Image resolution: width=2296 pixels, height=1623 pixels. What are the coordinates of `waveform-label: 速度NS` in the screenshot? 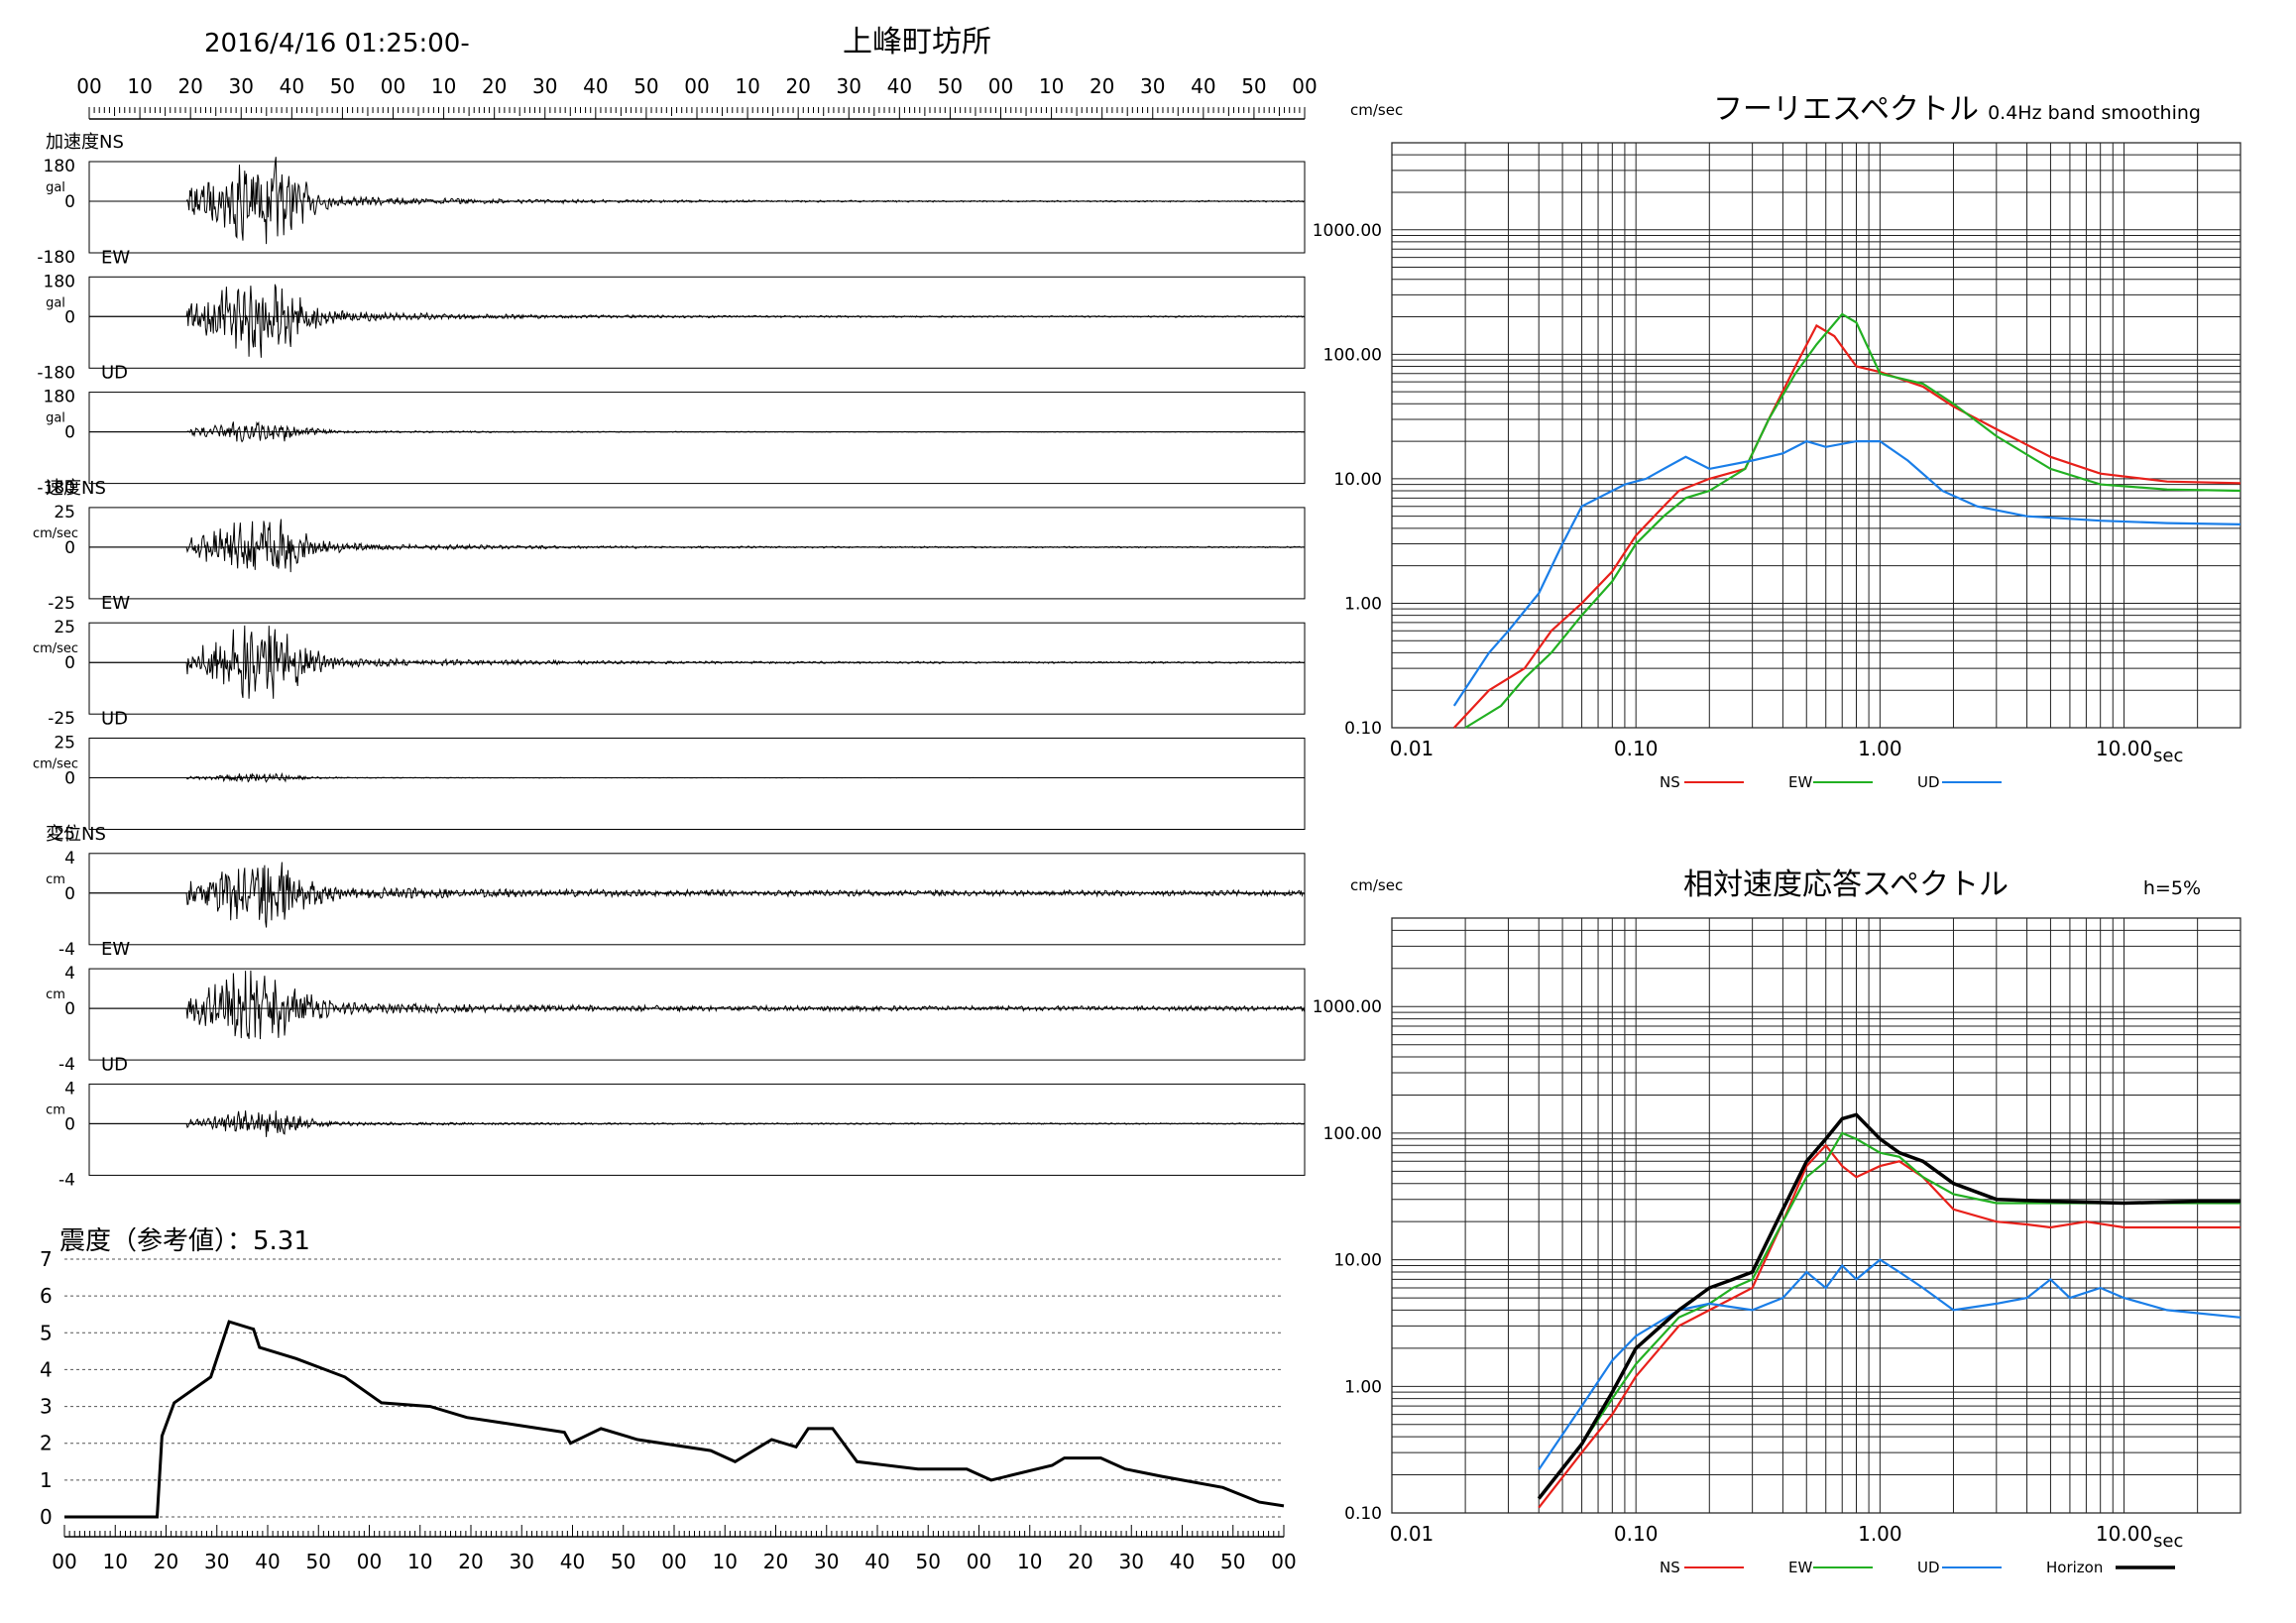 It's located at (76, 488).